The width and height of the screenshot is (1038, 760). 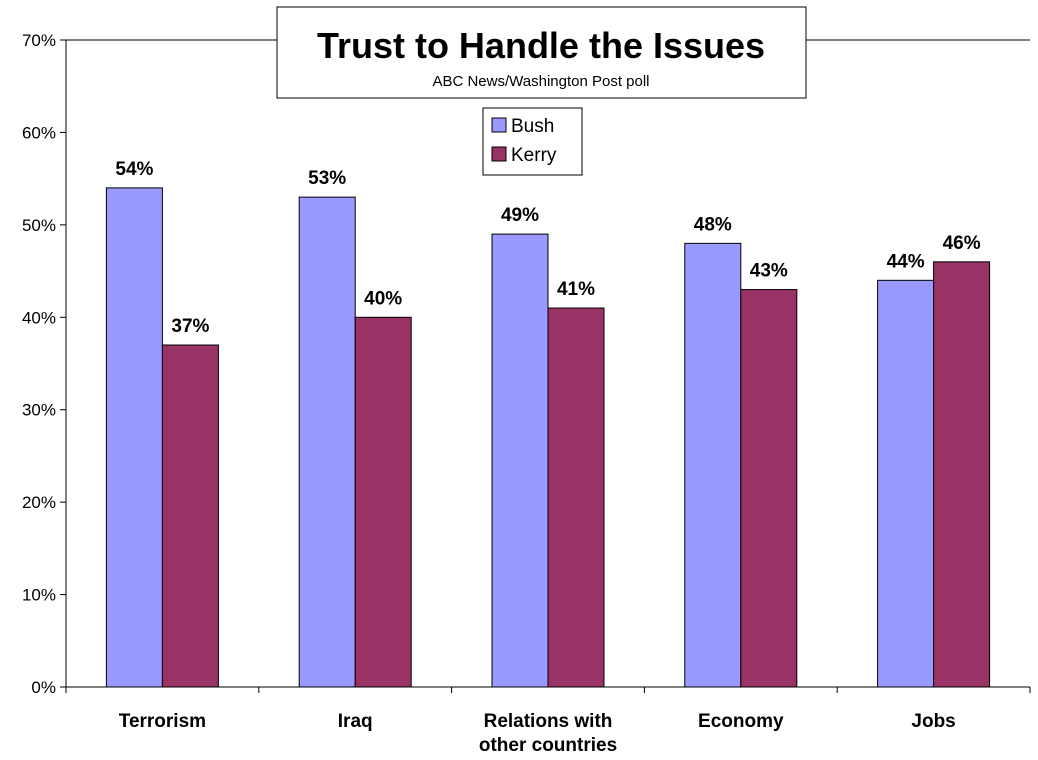 What do you see at coordinates (39, 317) in the screenshot?
I see `y-tick-label: 40%` at bounding box center [39, 317].